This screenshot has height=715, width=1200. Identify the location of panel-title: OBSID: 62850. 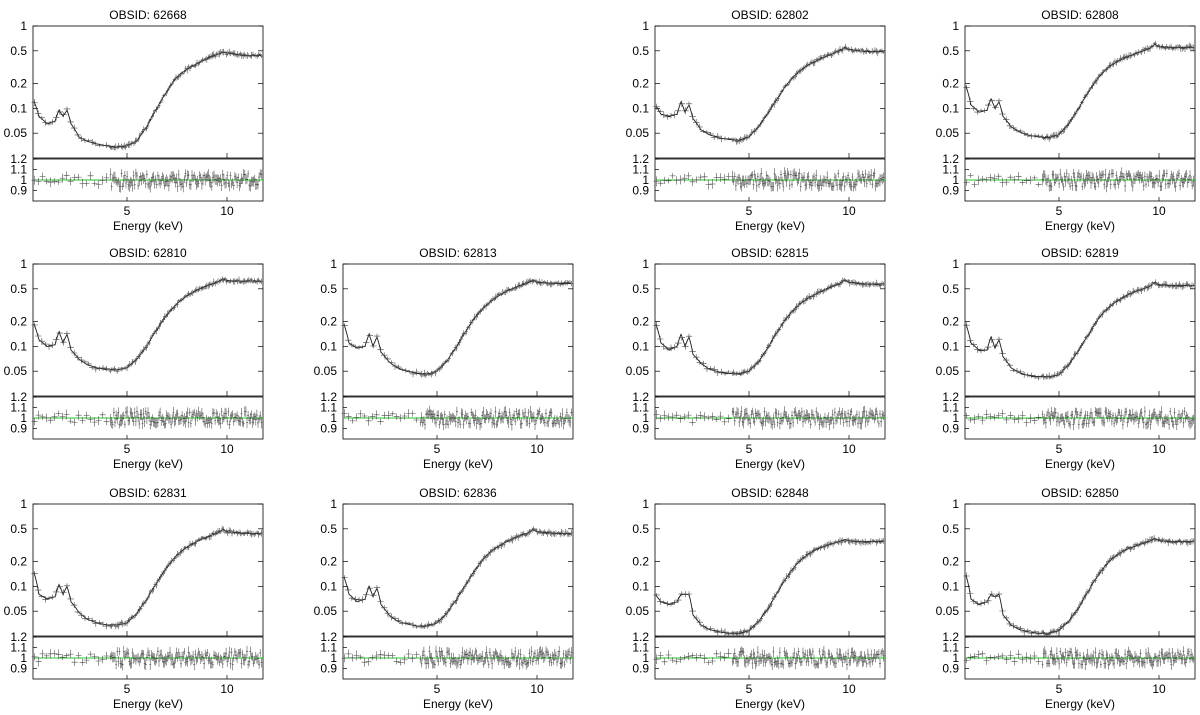
(1080, 493).